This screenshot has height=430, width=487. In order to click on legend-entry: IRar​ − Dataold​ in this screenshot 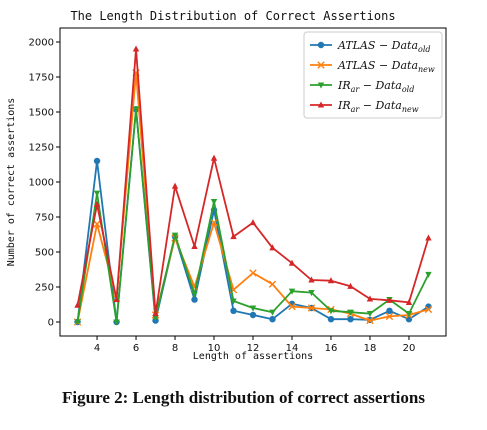, I will do `click(362, 86)`.